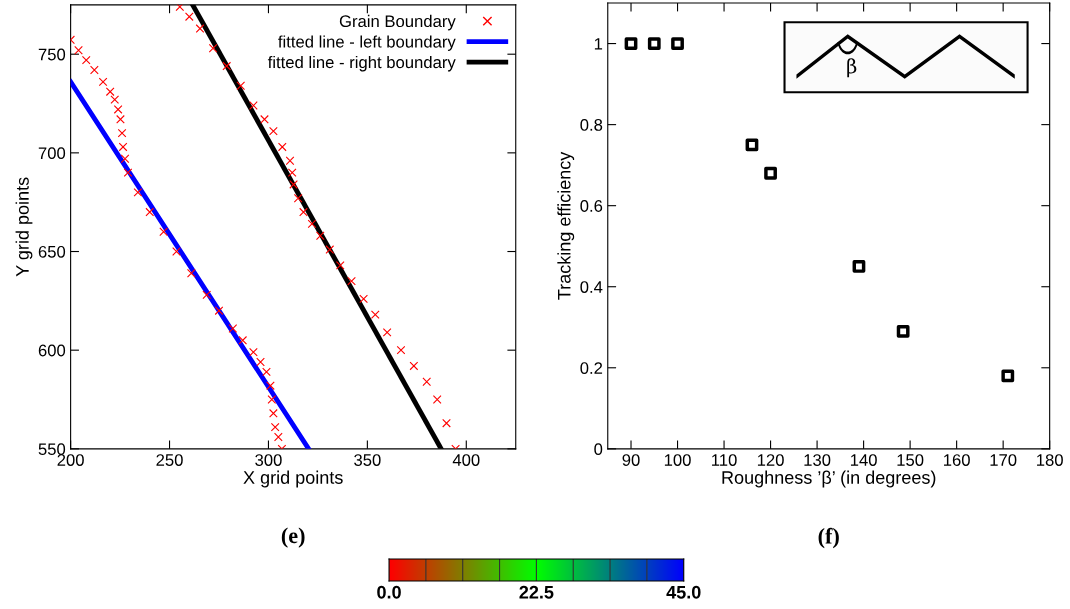 Image resolution: width=1070 pixels, height=609 pixels. Describe the element at coordinates (1050, 460) in the screenshot. I see `x-tick-label: 180` at that location.